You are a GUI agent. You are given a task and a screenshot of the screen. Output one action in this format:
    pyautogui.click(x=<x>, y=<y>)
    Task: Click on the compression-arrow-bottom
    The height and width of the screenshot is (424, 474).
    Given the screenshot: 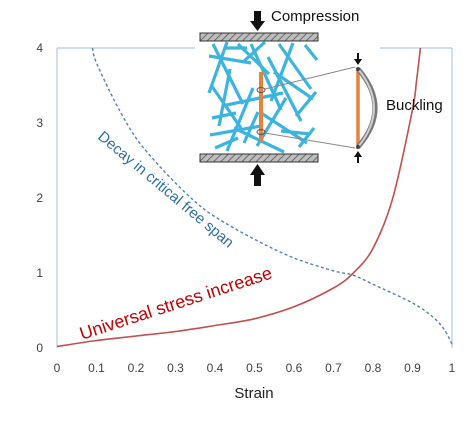 What is the action you would take?
    pyautogui.click(x=257, y=175)
    